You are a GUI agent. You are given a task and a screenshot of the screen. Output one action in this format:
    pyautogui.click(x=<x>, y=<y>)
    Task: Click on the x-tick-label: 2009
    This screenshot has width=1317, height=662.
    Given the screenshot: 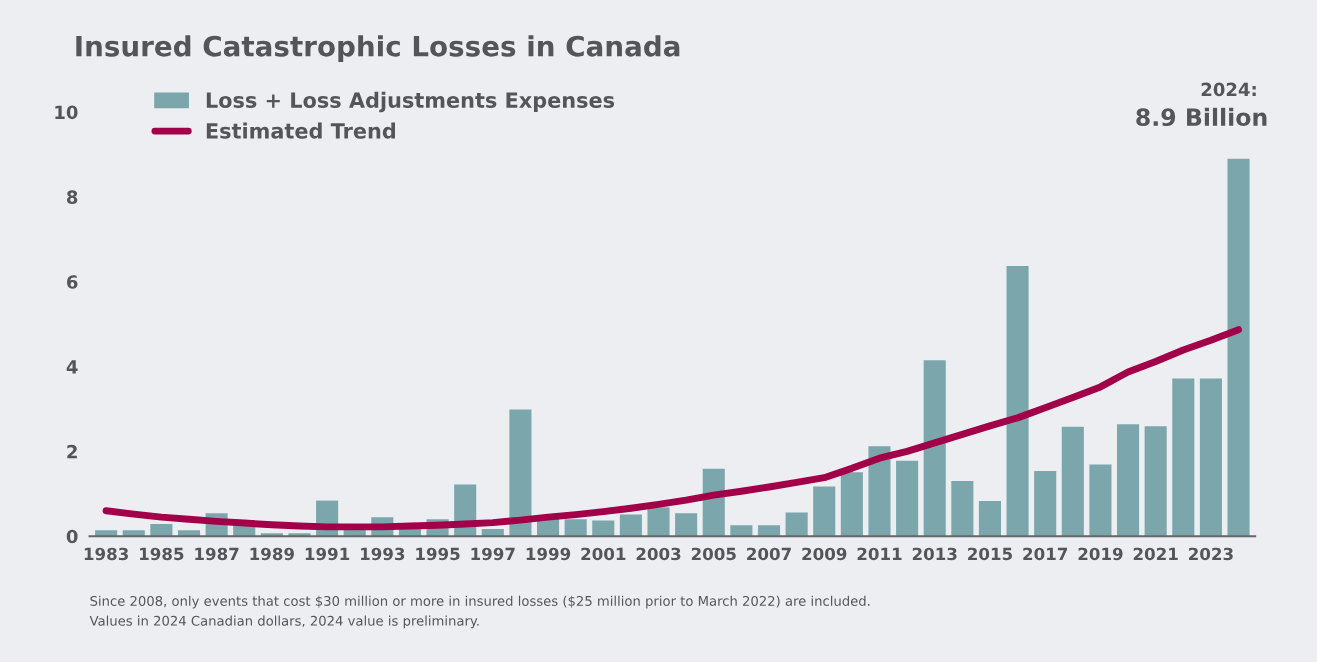 What is the action you would take?
    pyautogui.click(x=824, y=554)
    